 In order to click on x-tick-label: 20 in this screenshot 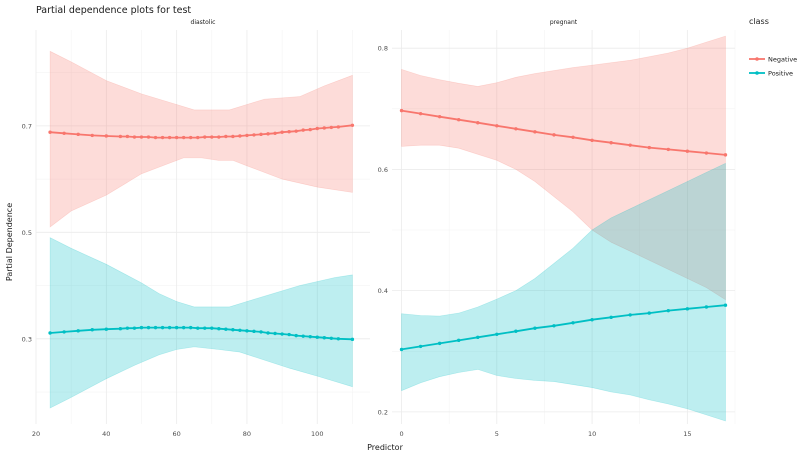, I will do `click(36, 434)`.